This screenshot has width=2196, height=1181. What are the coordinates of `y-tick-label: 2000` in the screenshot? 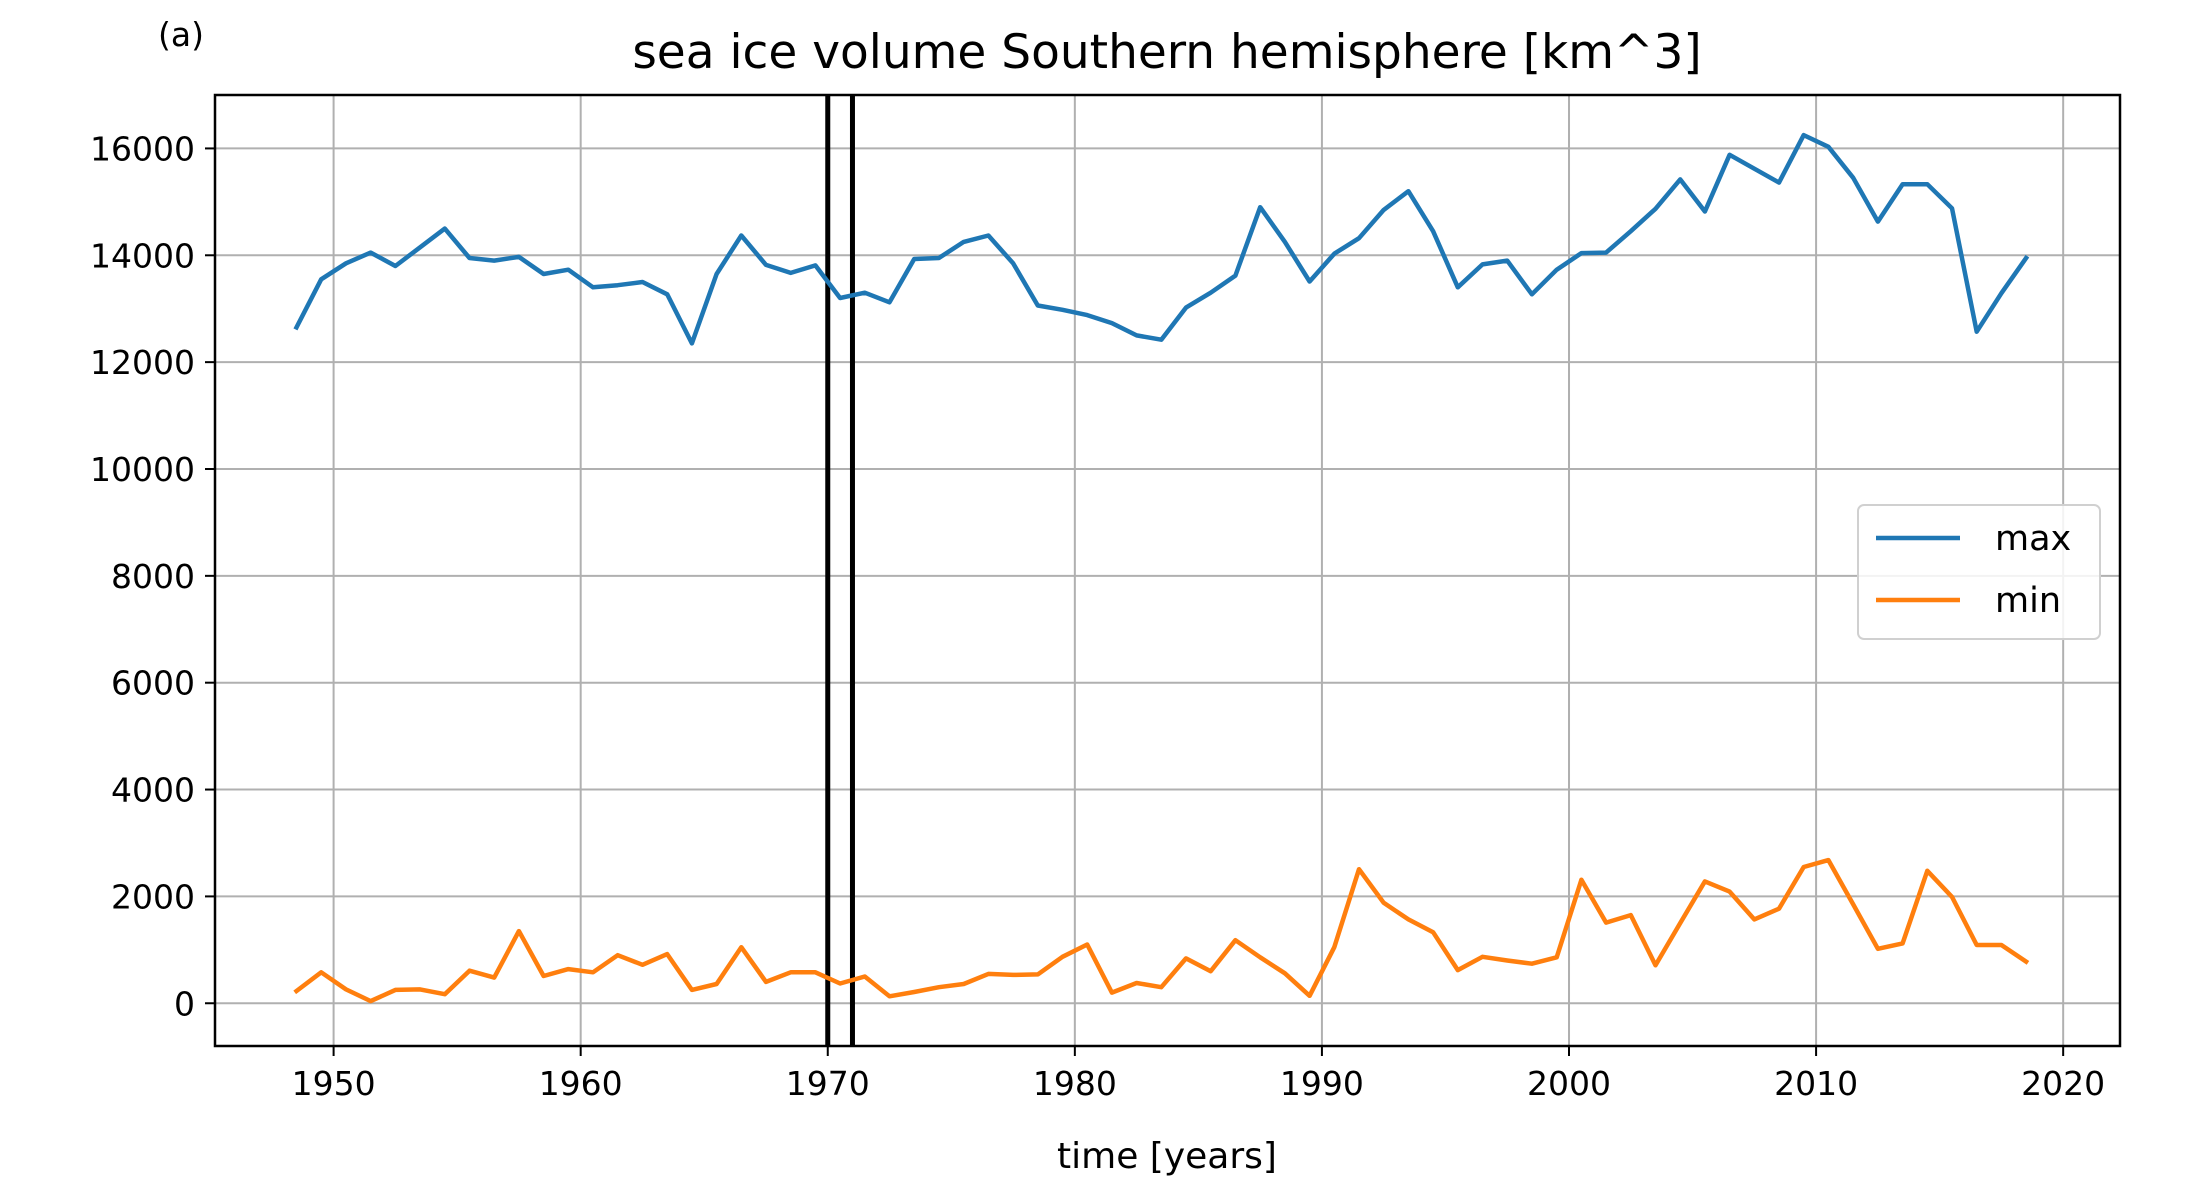 It's located at (153, 896).